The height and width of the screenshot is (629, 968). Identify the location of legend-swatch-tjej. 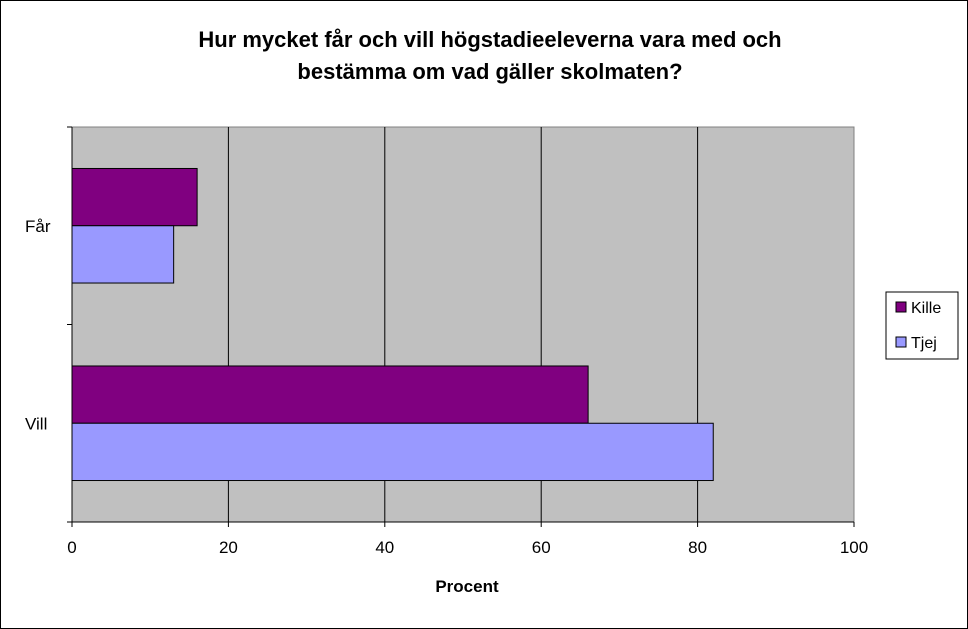
(901, 342).